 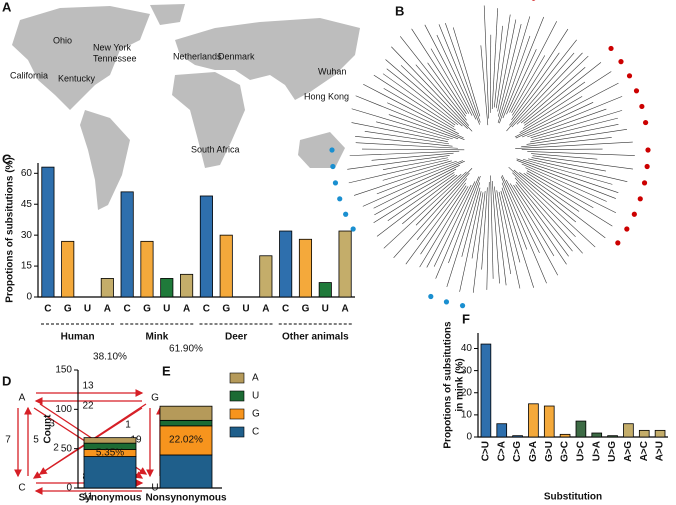 I want to click on x-tick-label: C>G, so click(x=517, y=451).